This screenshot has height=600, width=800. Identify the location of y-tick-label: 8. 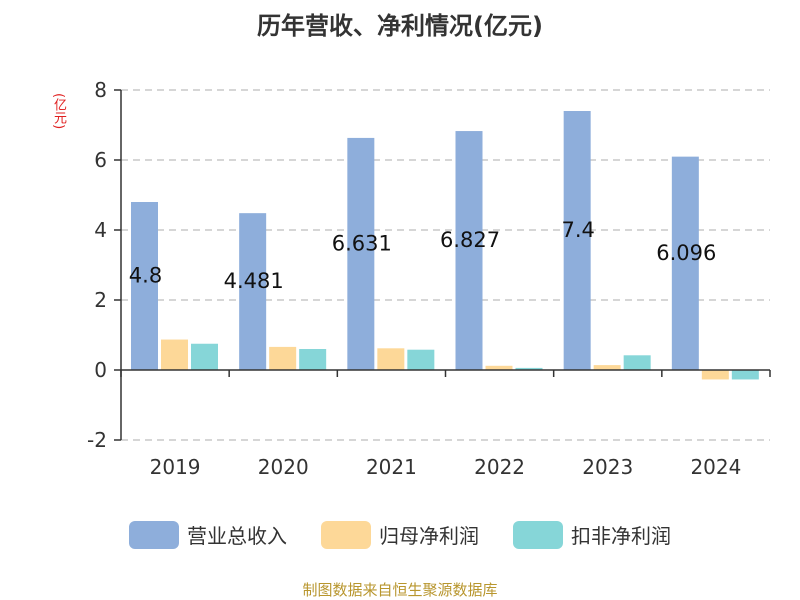
(100, 90).